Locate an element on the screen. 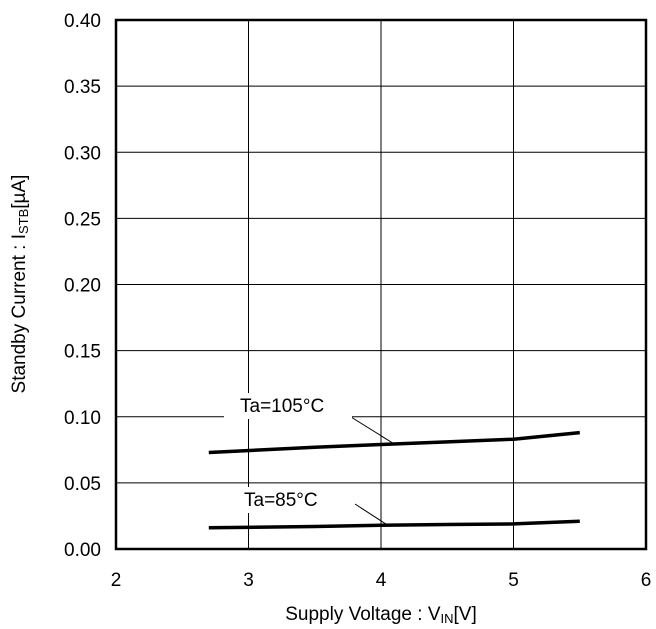 The width and height of the screenshot is (656, 629). y-tick-label: 0.30 is located at coordinates (82, 153).